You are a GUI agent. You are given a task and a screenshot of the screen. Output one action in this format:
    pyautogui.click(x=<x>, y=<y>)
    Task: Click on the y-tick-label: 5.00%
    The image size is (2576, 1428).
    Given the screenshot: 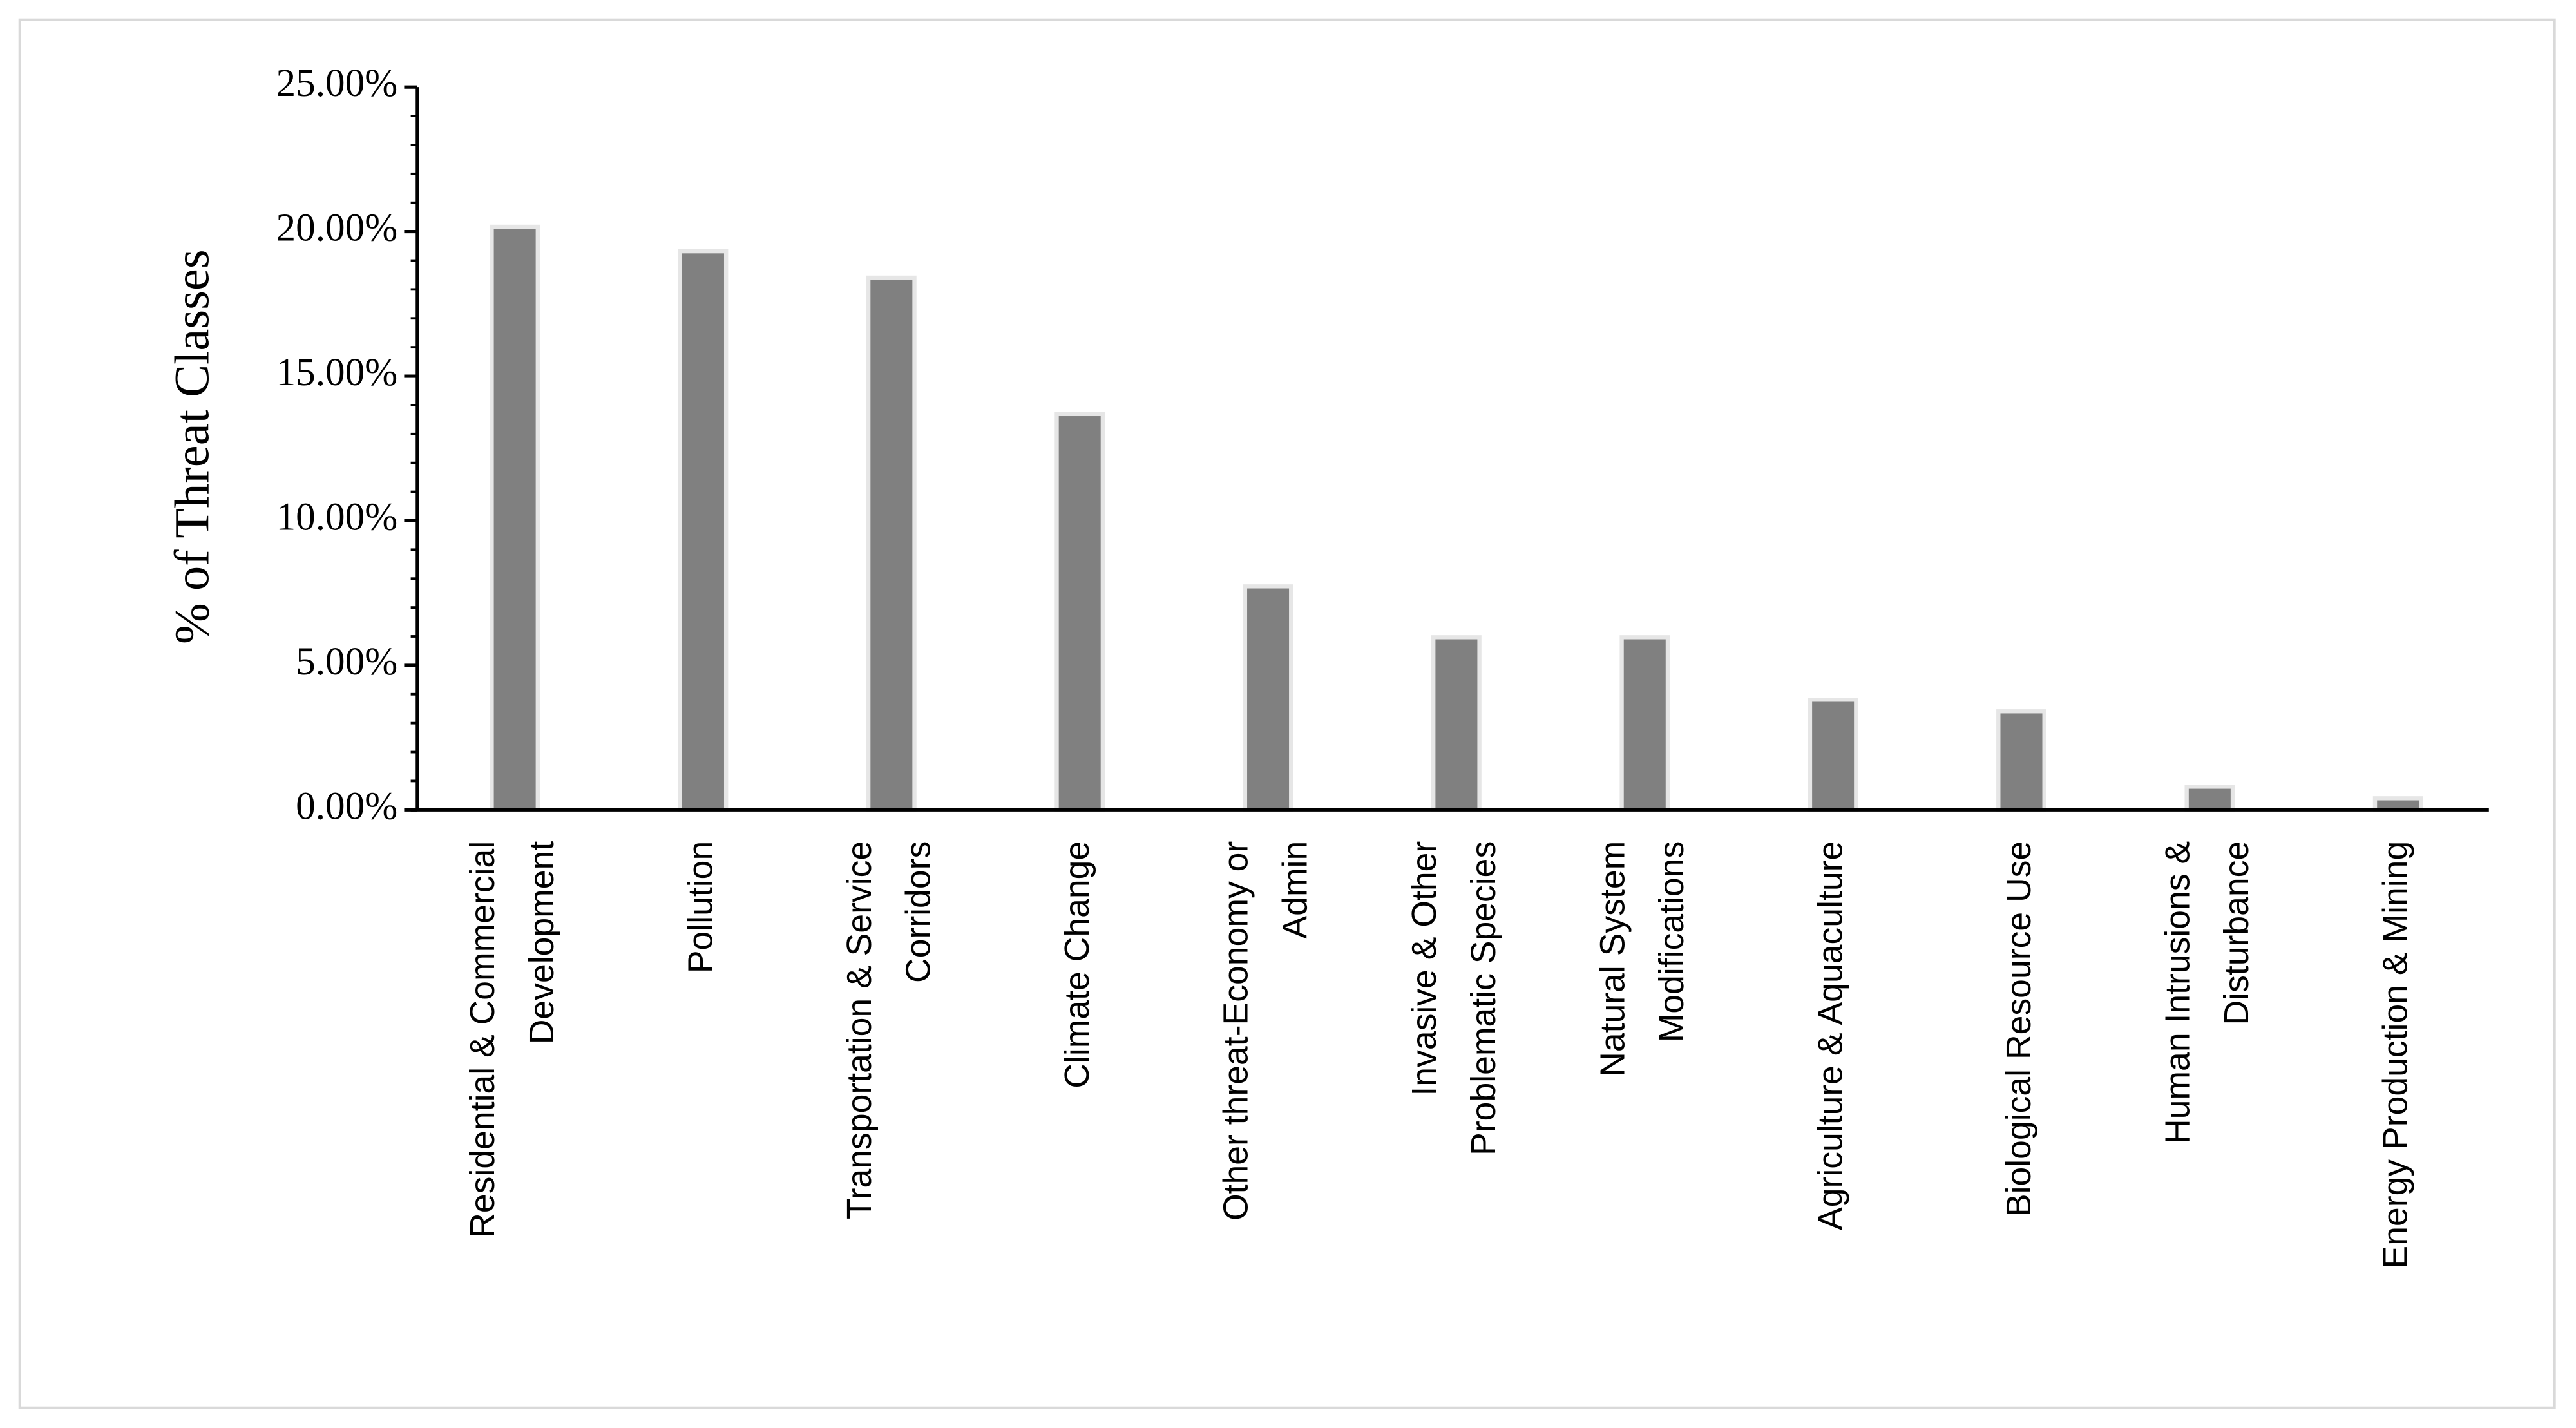 What is the action you would take?
    pyautogui.click(x=347, y=662)
    